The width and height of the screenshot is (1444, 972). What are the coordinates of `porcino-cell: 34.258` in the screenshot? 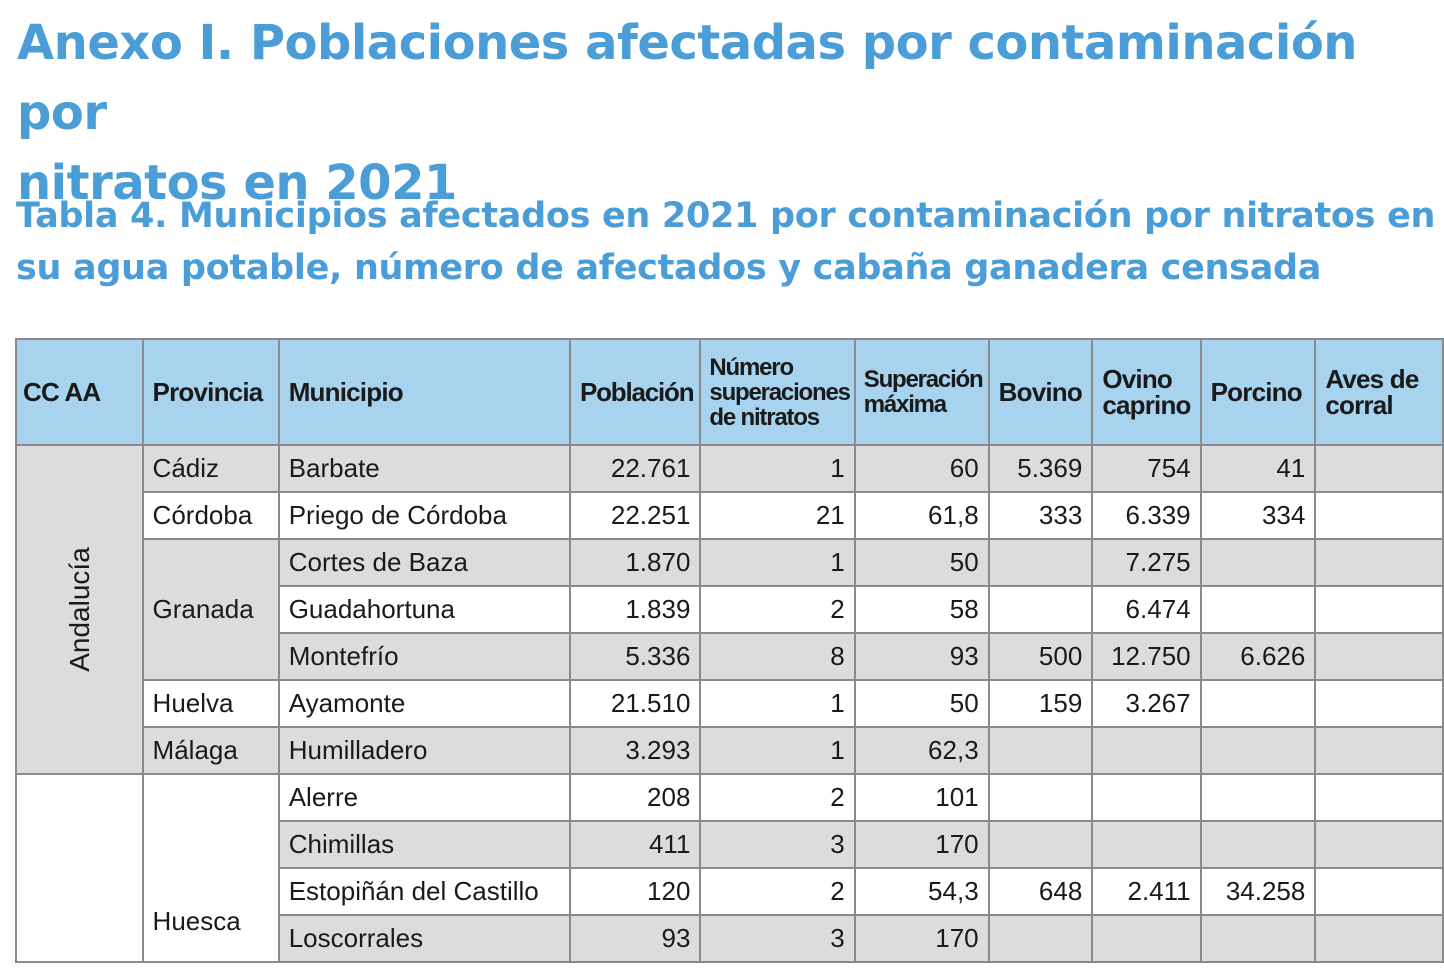 It's located at (1258, 891).